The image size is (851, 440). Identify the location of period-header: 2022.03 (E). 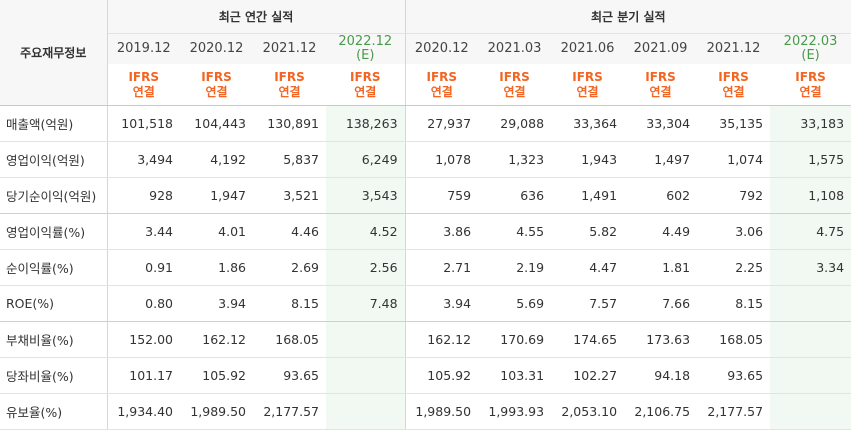
(810, 48).